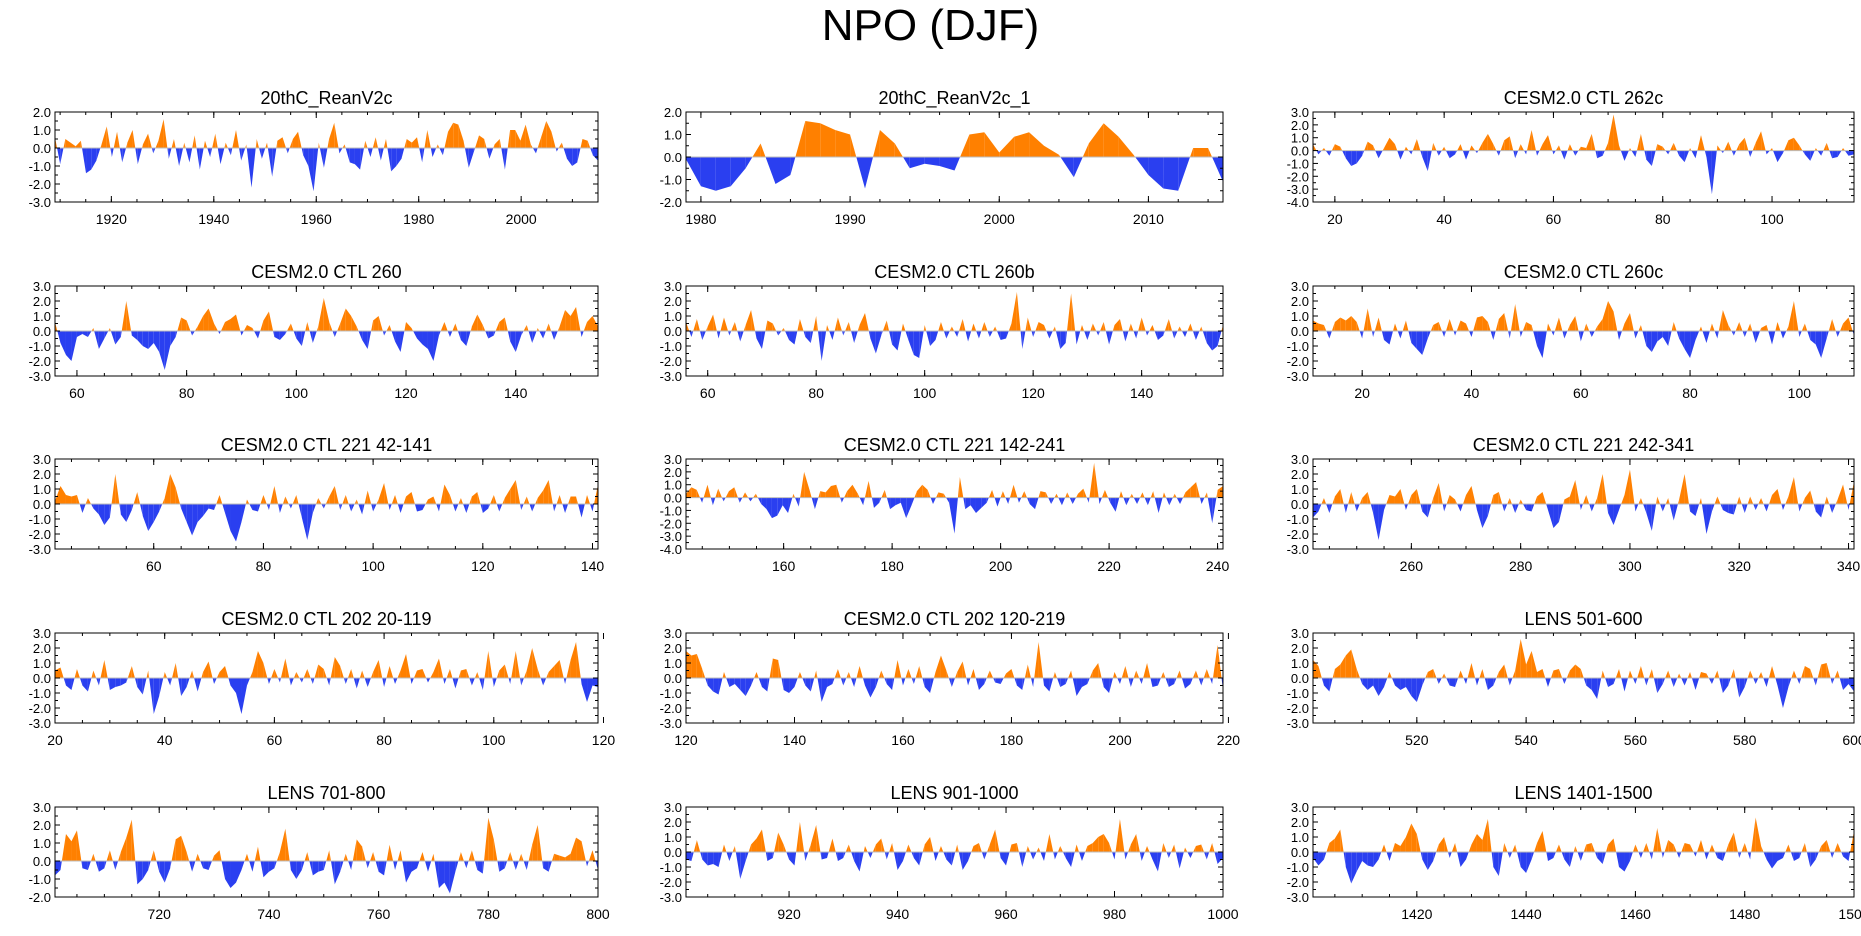 The image size is (1861, 936). What do you see at coordinates (604, 740) in the screenshot?
I see `x-tick-label: 120` at bounding box center [604, 740].